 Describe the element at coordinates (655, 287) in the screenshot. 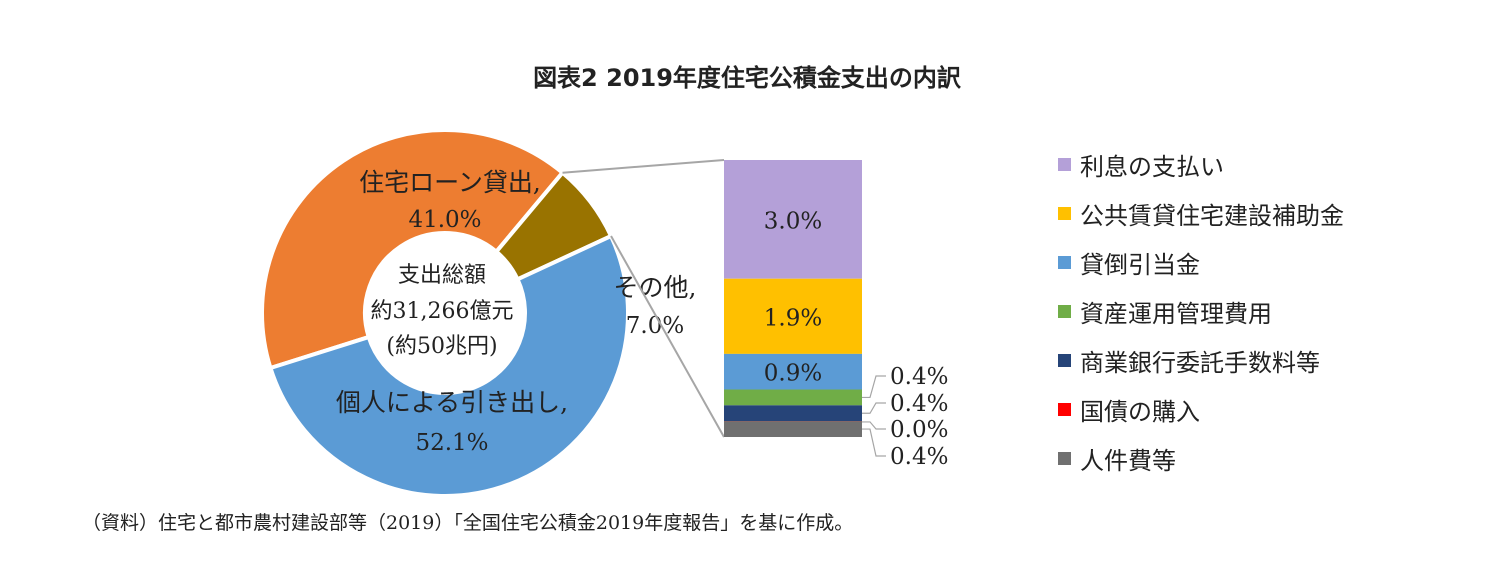

I see `pie-slice-name-1: その他,` at that location.